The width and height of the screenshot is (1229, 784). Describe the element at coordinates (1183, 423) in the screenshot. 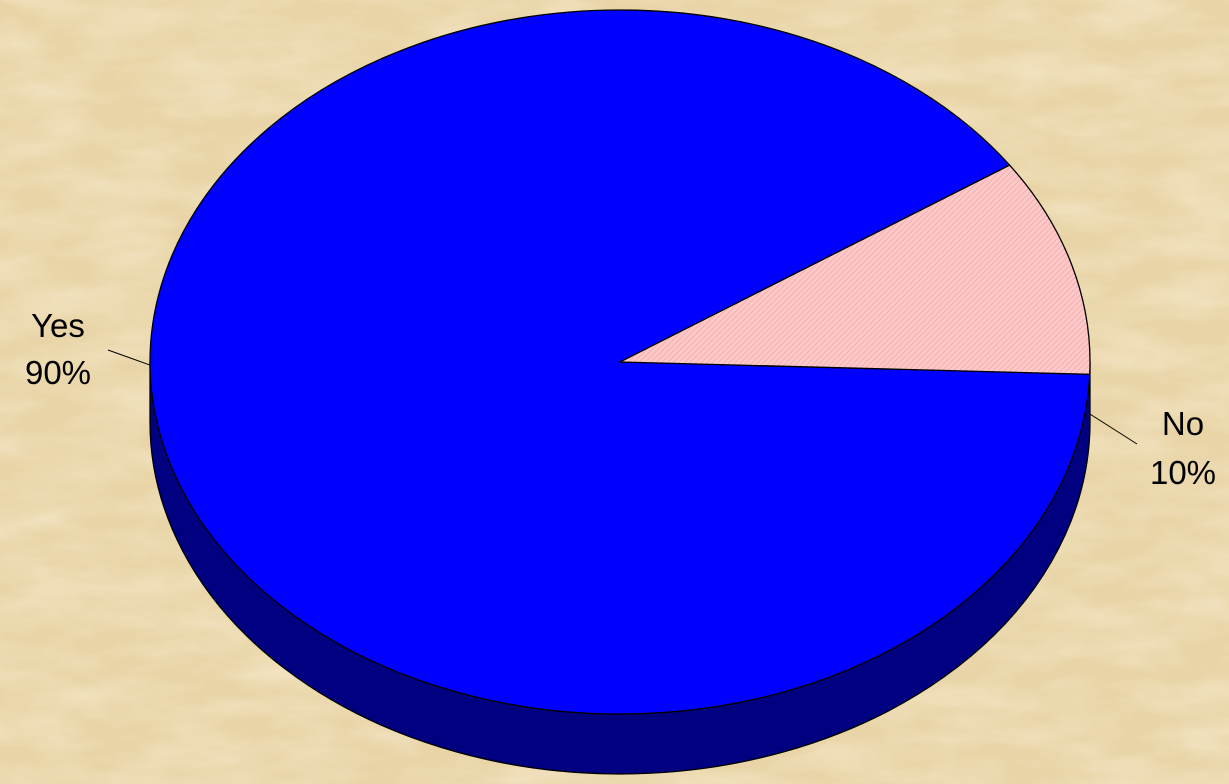

I see `slice-label-no: No` at that location.